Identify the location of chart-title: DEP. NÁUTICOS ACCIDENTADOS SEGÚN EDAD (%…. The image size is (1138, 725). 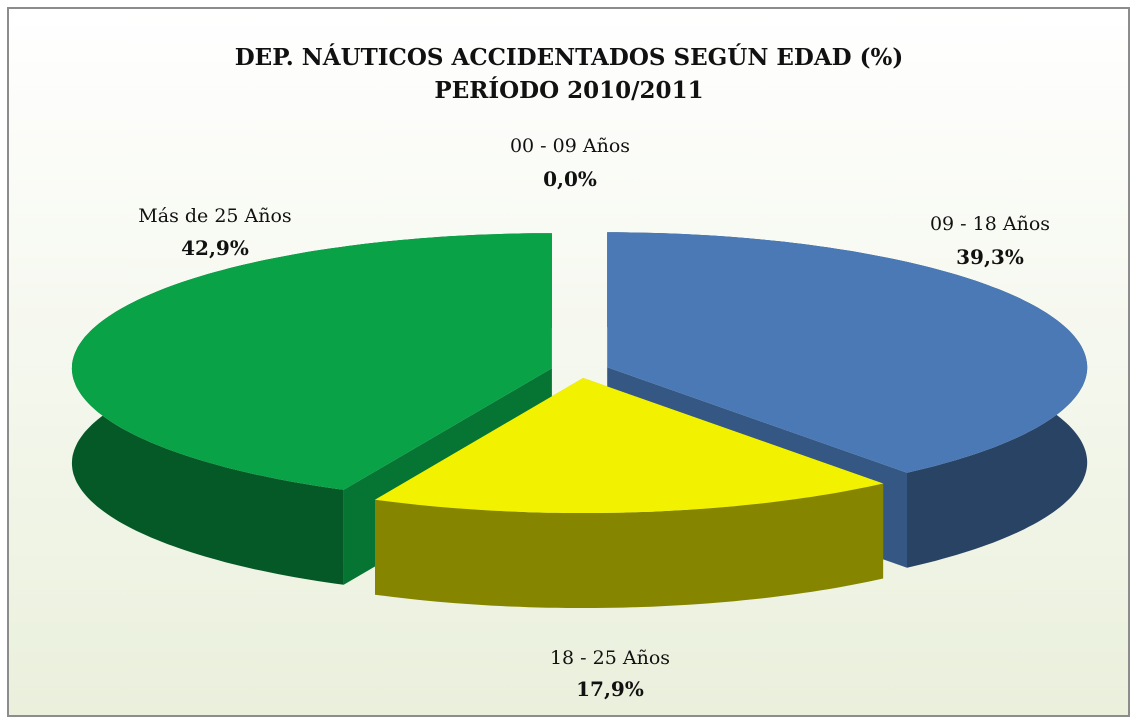
(569, 57).